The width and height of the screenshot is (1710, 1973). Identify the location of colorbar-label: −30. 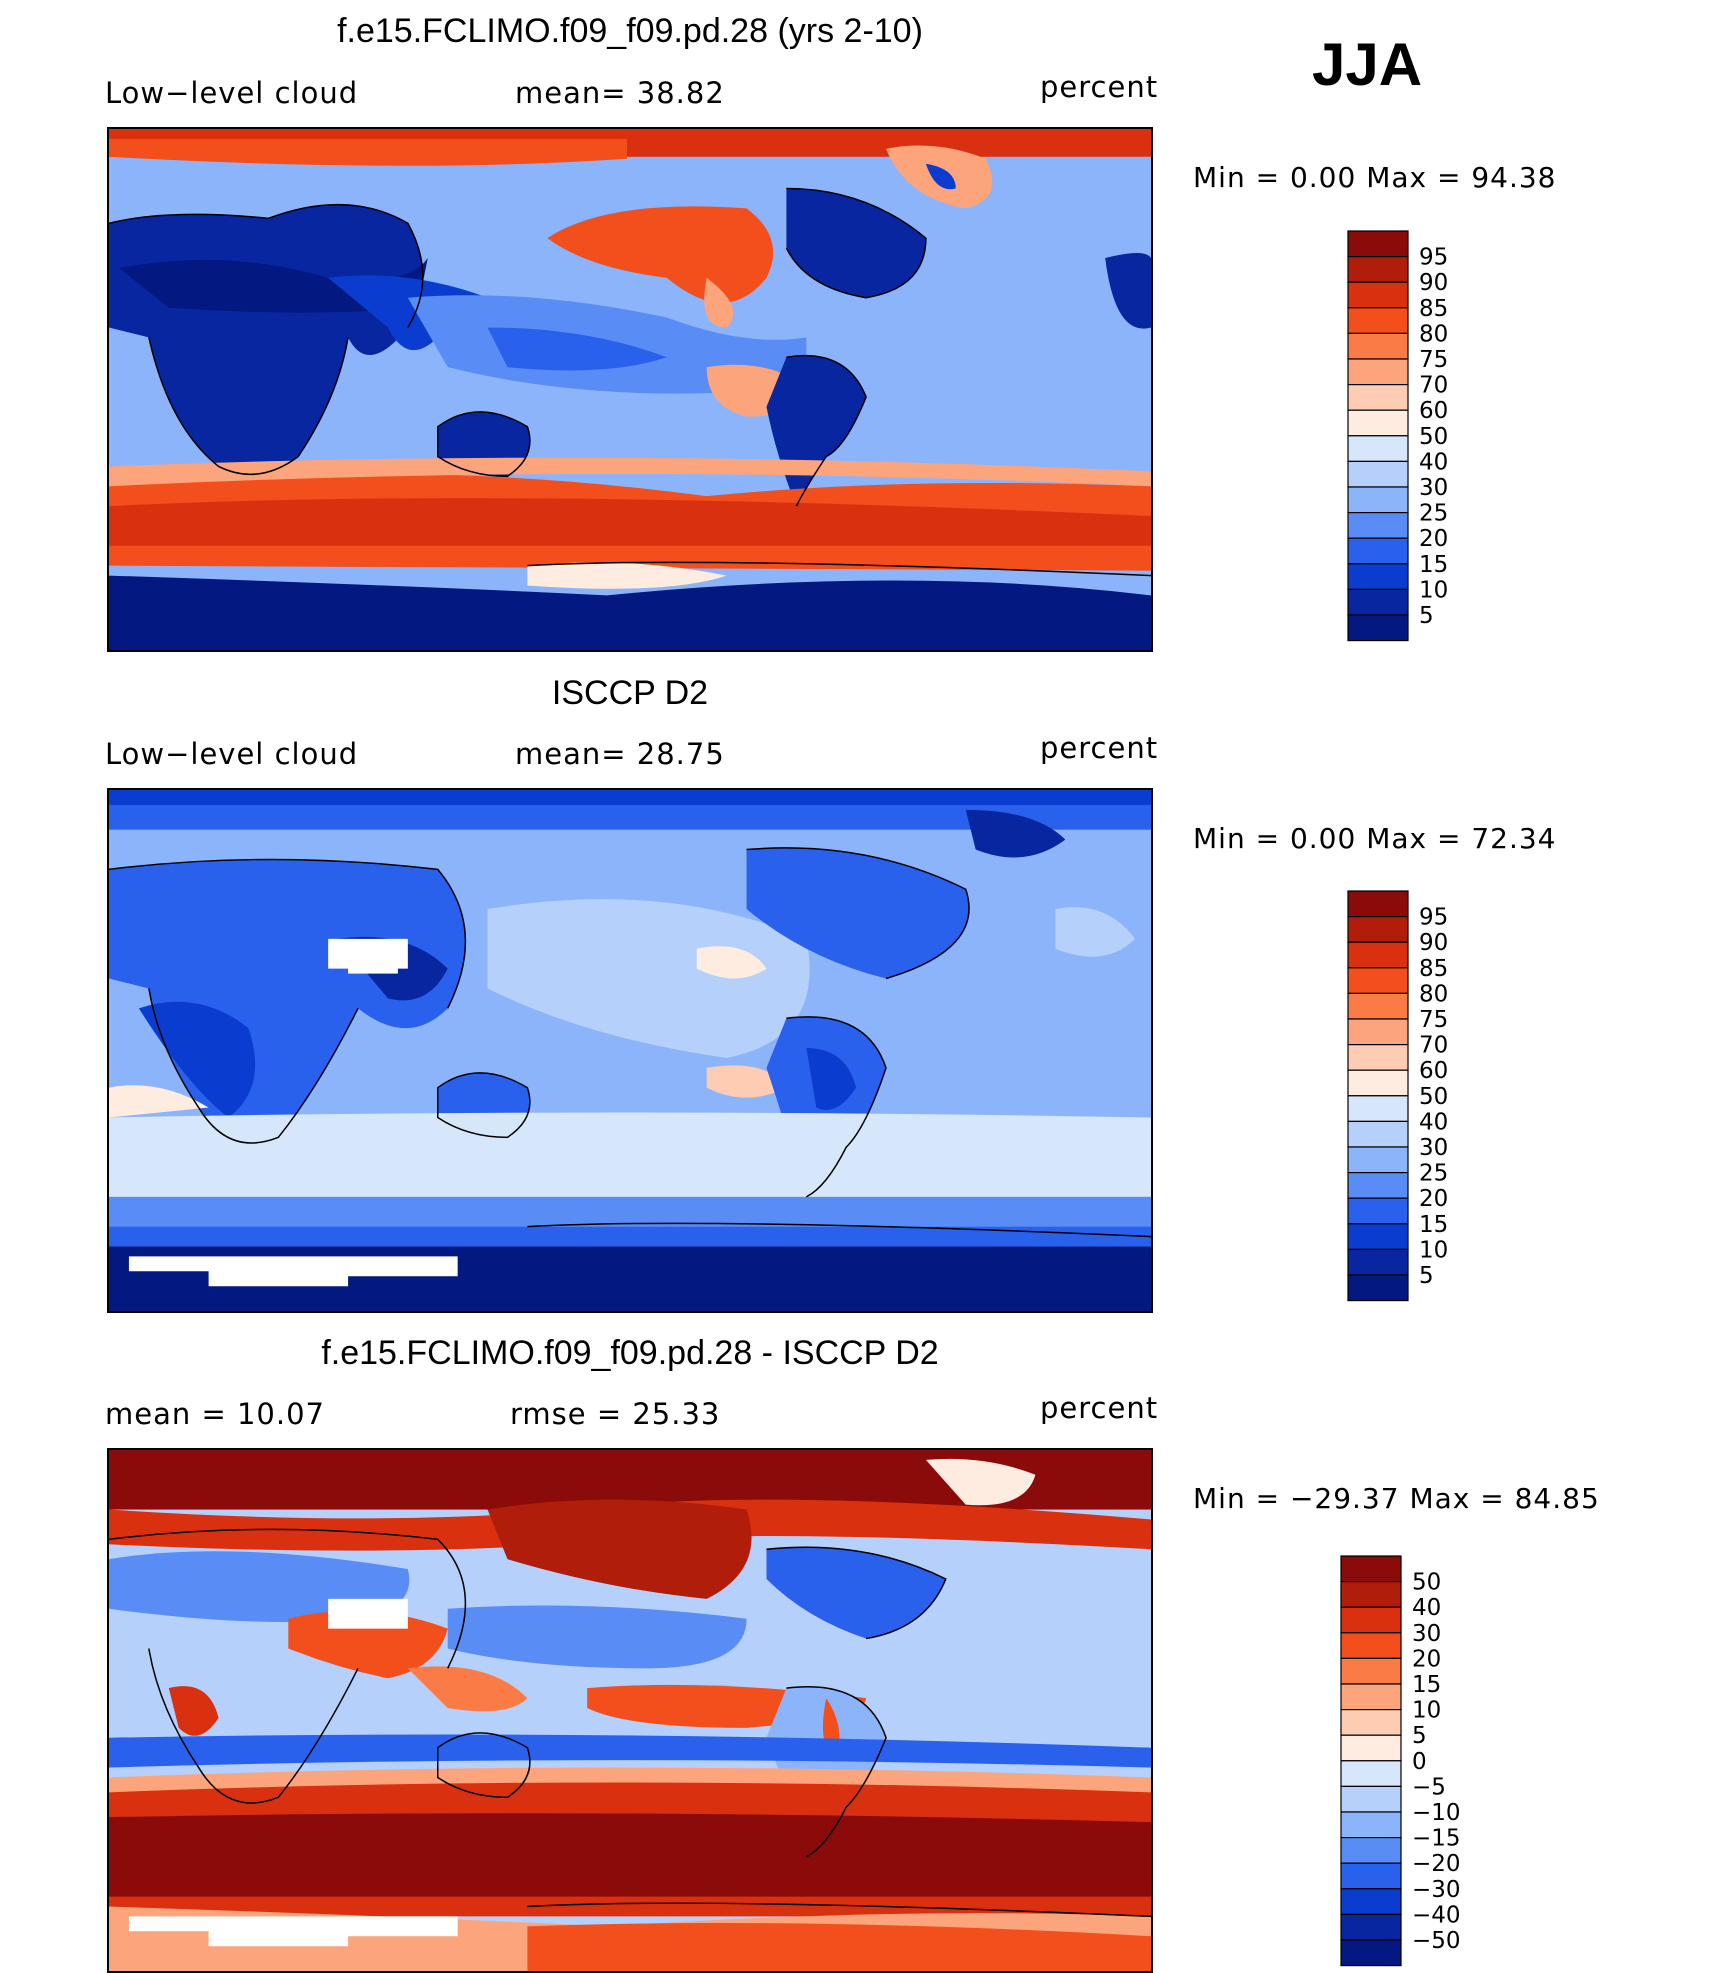
(1436, 1890).